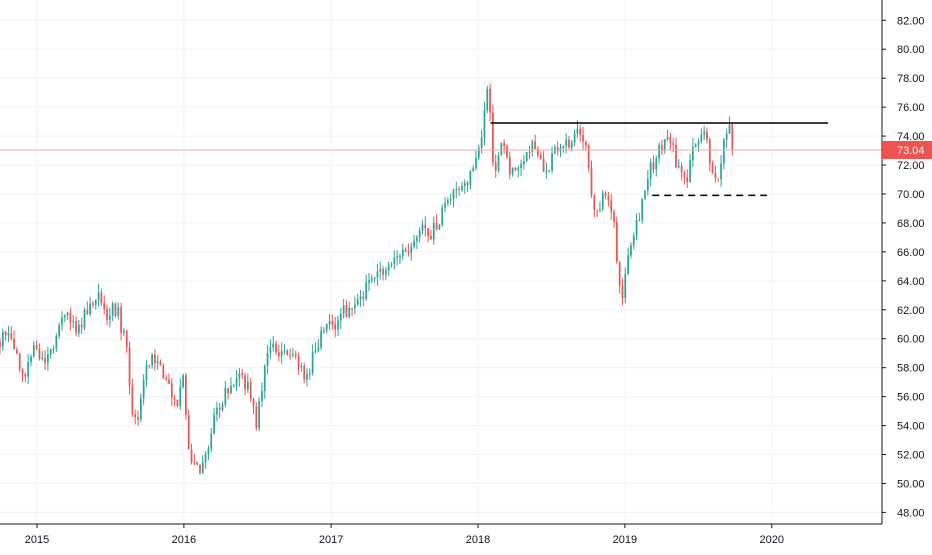 Image resolution: width=932 pixels, height=555 pixels. Describe the element at coordinates (911, 195) in the screenshot. I see `y-tick-label: 70.00` at that location.